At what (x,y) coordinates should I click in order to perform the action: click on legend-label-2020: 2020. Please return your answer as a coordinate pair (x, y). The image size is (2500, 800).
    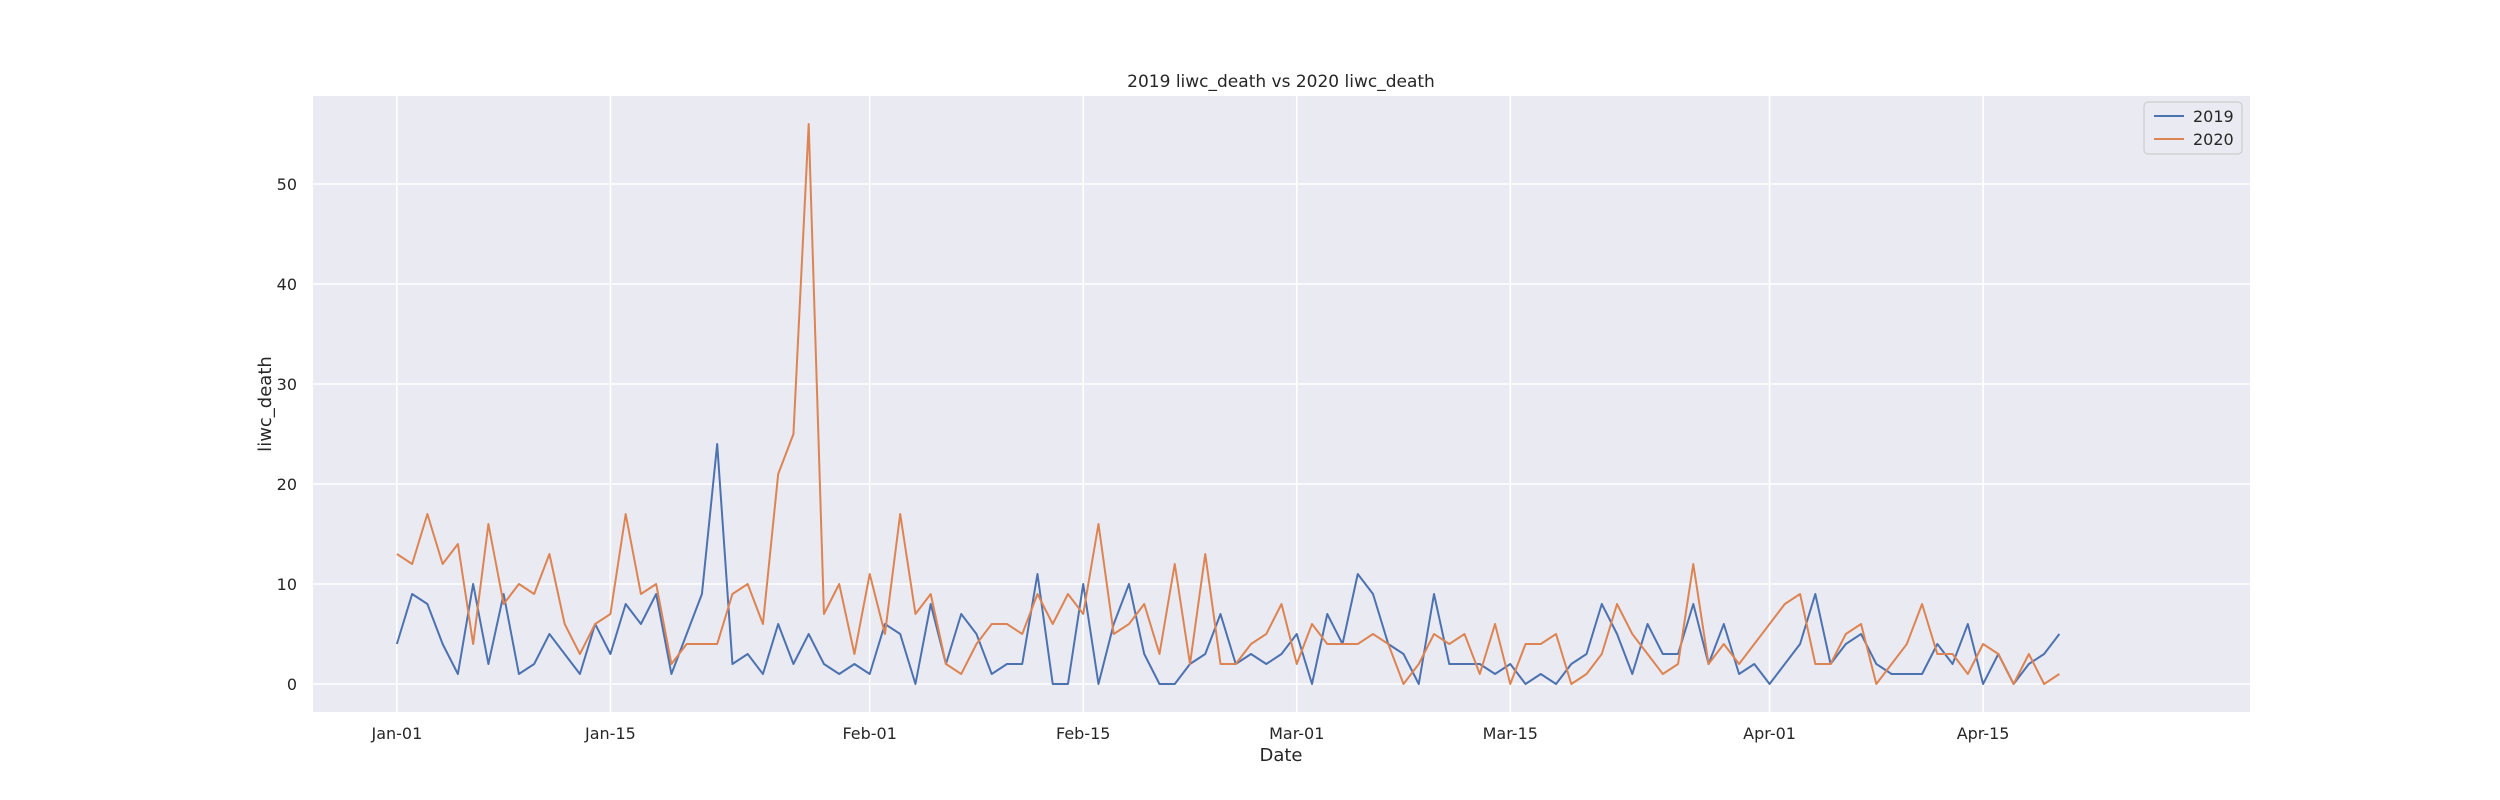
    Looking at the image, I should click on (2213, 139).